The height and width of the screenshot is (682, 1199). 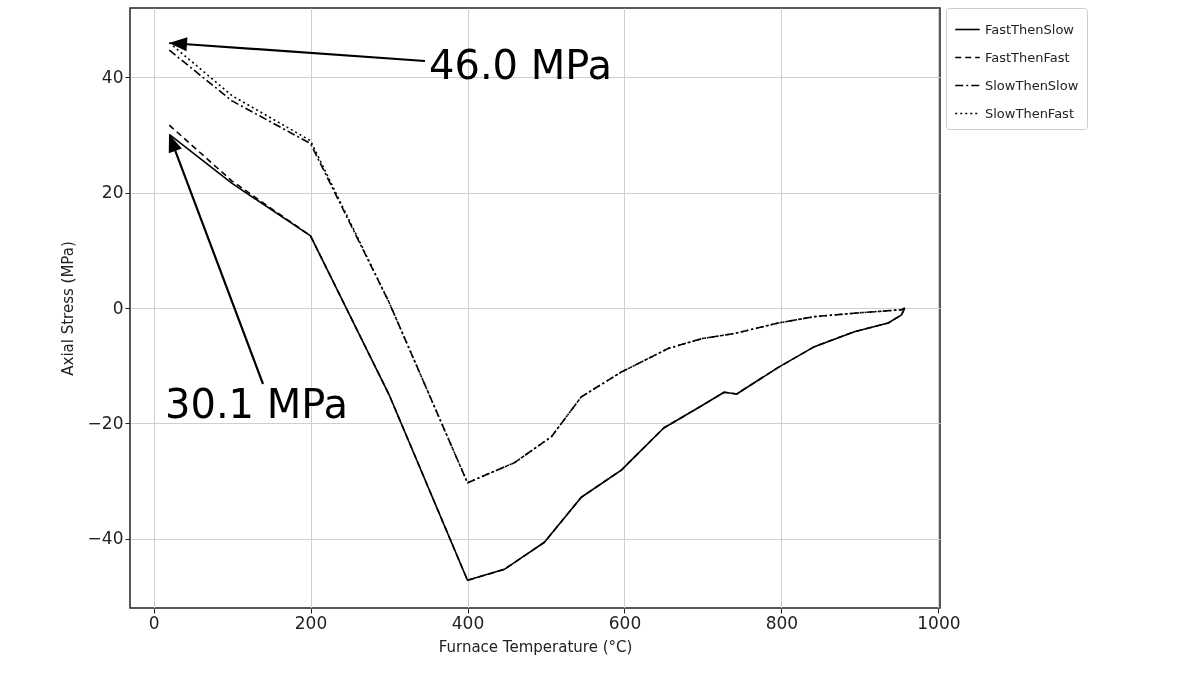 What do you see at coordinates (118, 307) in the screenshot?
I see `y-tick-label: 0` at bounding box center [118, 307].